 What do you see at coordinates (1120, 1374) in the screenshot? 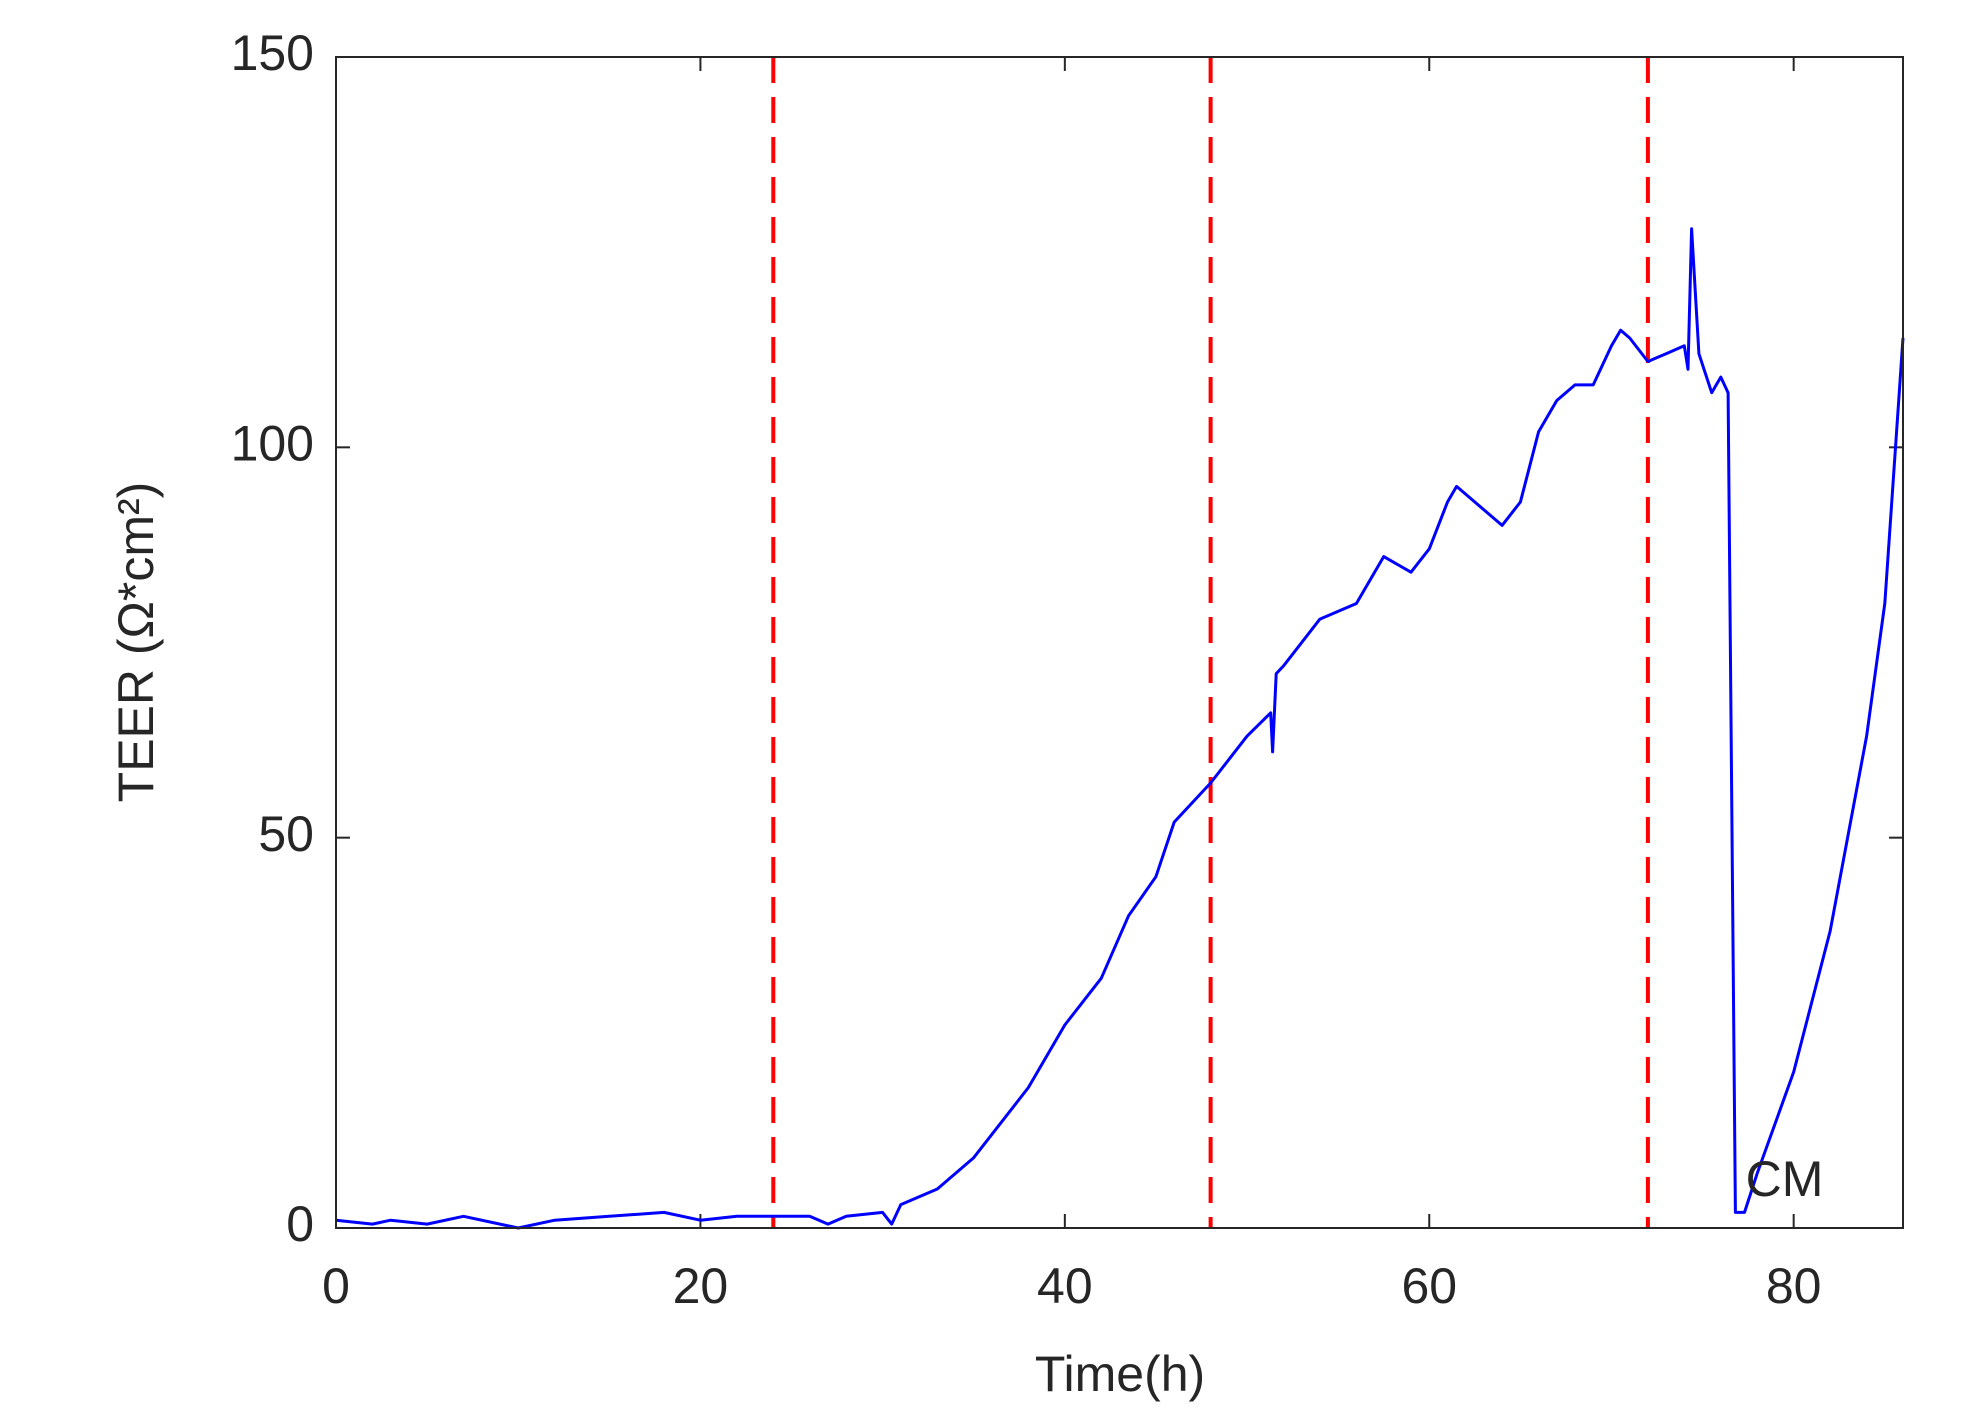
I see `x-axis-label: Time(h)` at bounding box center [1120, 1374].